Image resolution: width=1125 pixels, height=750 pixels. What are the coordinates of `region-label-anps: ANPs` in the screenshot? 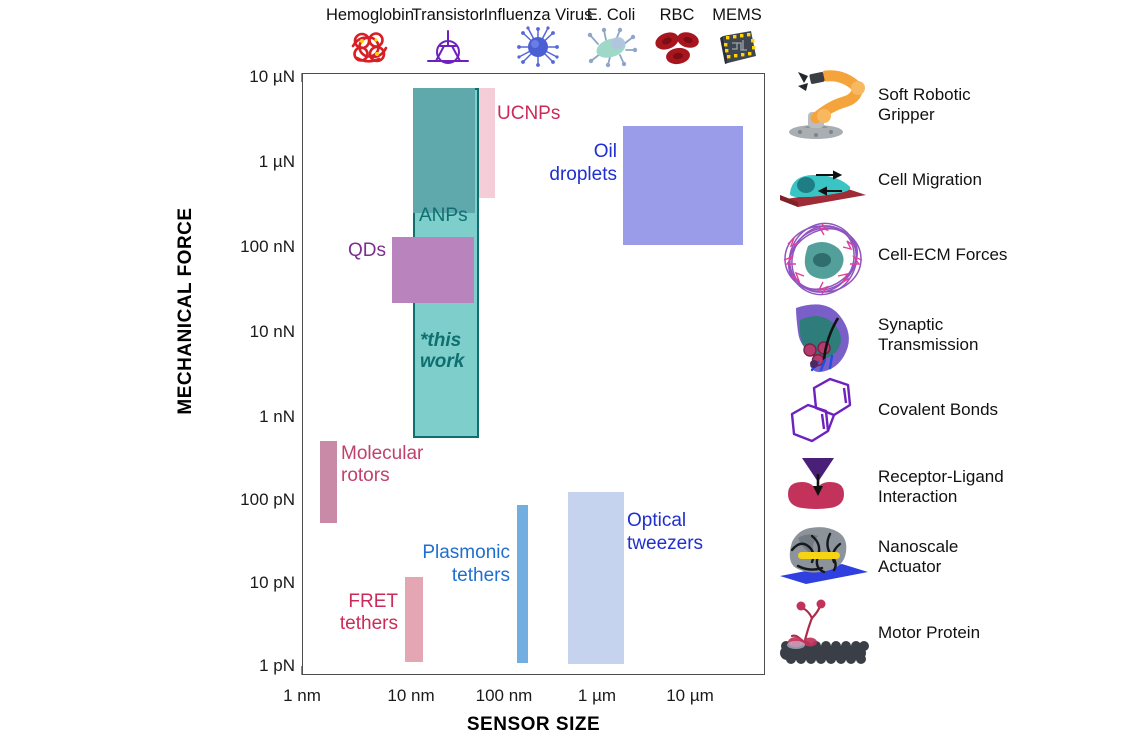 It's located at (443, 215).